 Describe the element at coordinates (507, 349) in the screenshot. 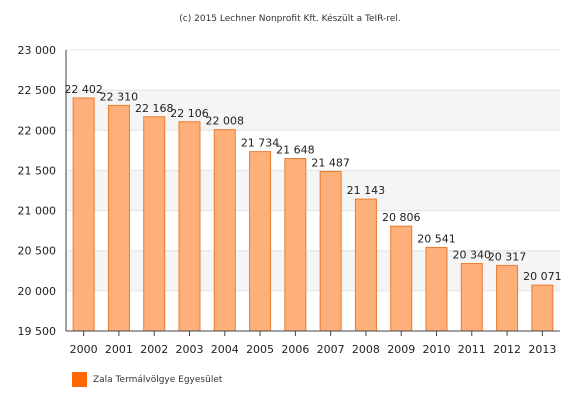

I see `x-tick-label: 2012` at that location.